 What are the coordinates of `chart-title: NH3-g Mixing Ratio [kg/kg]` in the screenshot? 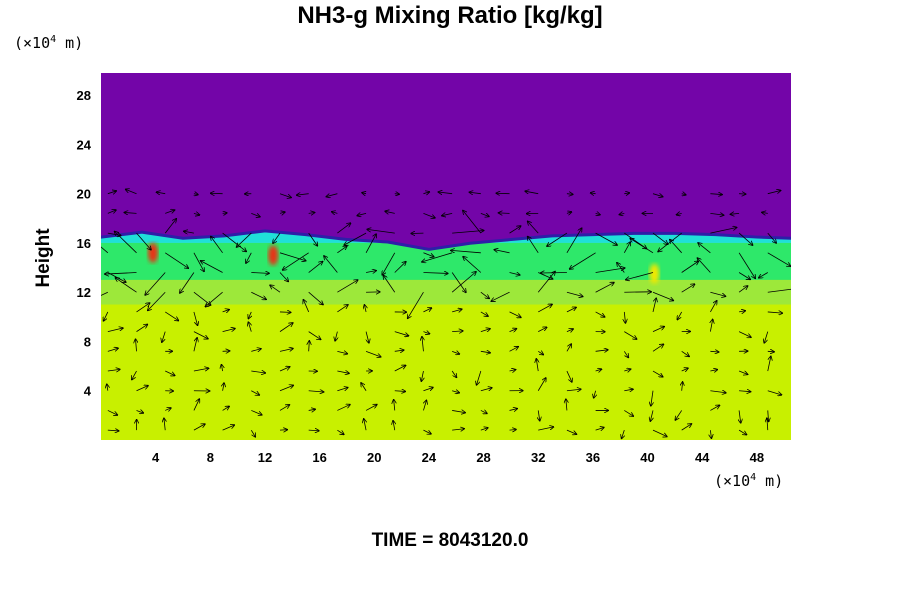 It's located at (450, 15).